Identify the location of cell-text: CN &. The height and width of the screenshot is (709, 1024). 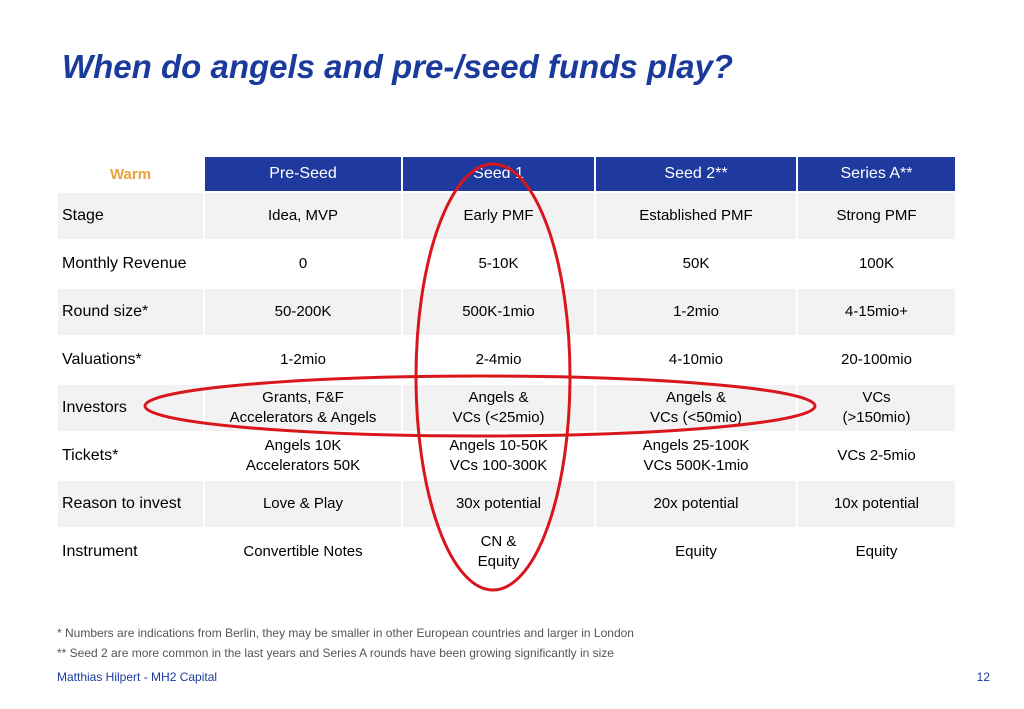
(498, 541).